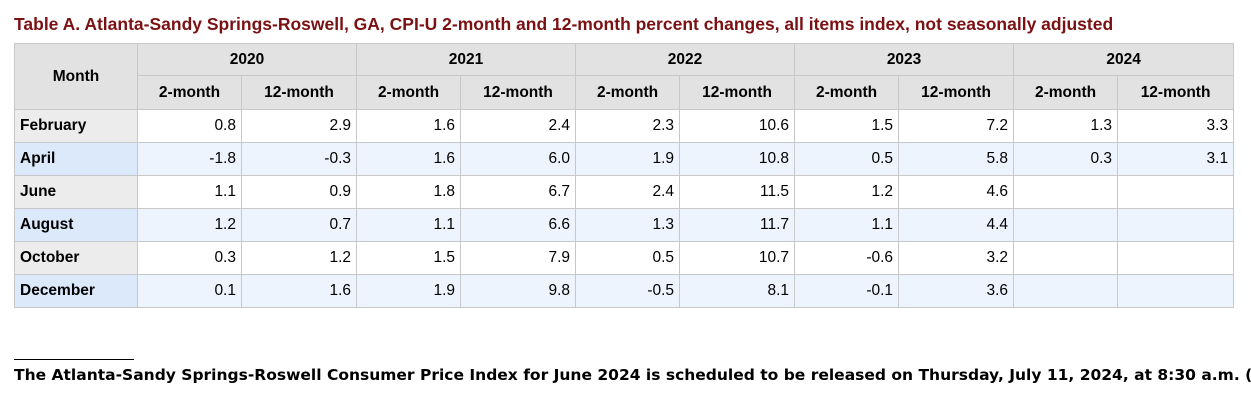 The image size is (1251, 400). I want to click on value-cell: 3.1, so click(1176, 159).